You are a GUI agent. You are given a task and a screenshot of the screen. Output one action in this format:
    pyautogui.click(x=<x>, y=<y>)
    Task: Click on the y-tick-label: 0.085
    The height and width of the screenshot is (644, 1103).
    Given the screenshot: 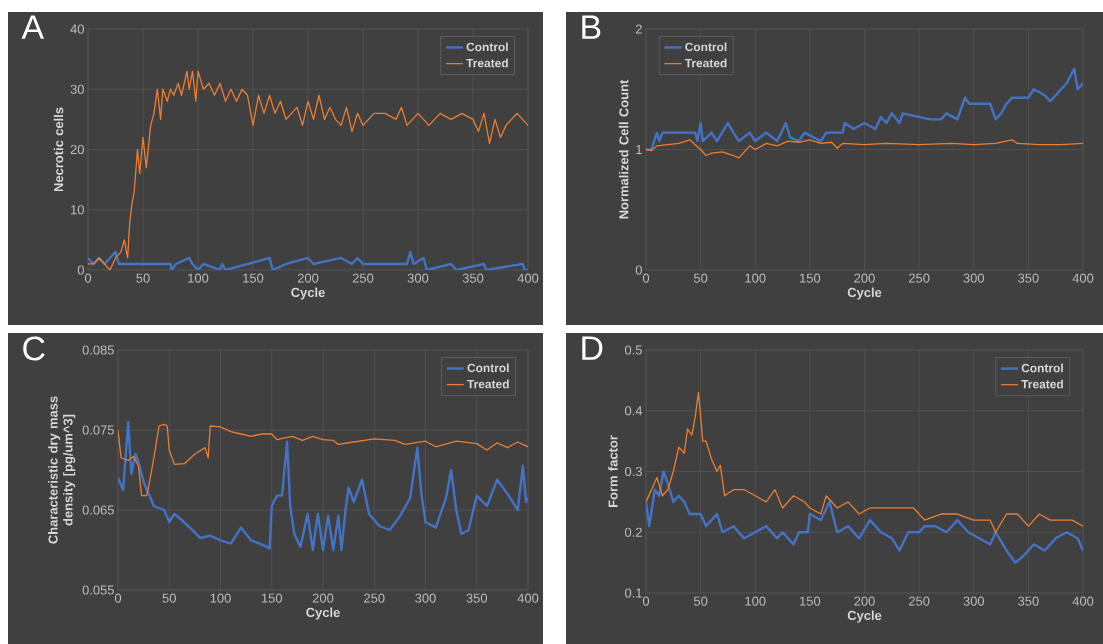 What is the action you would take?
    pyautogui.click(x=98, y=350)
    